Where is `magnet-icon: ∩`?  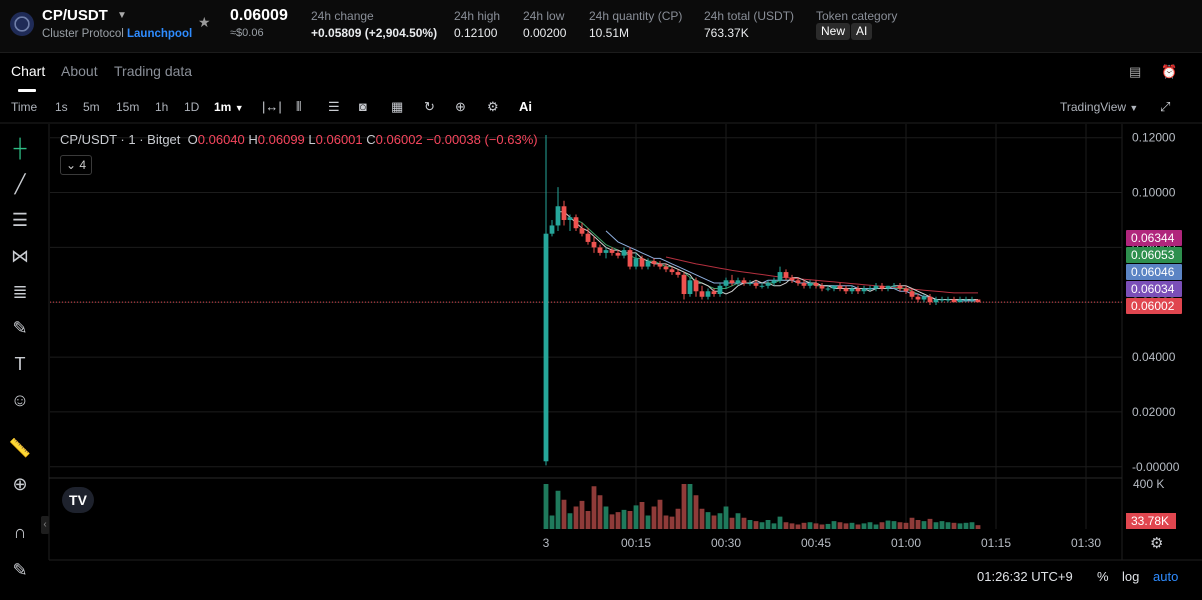 magnet-icon: ∩ is located at coordinates (20, 532).